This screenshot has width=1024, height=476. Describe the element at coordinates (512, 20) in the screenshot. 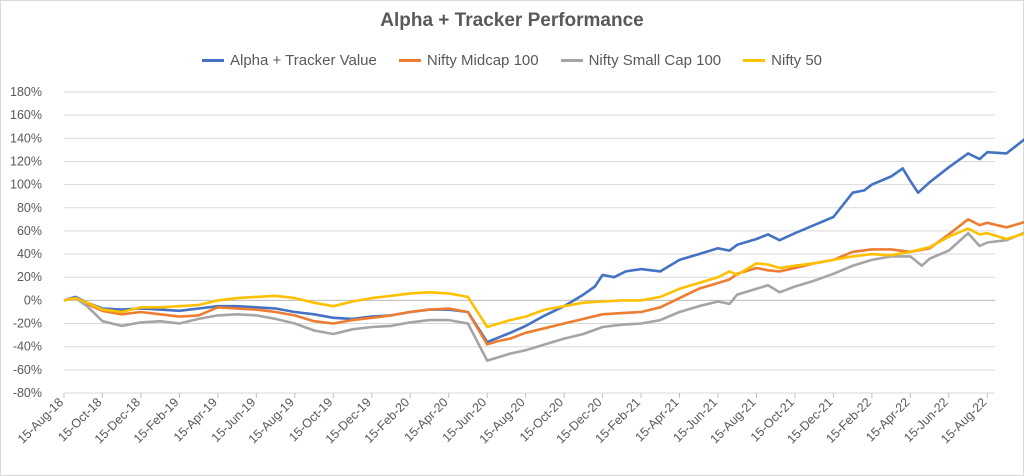

I see `chart-title: Alpha + Tracker Performance` at that location.